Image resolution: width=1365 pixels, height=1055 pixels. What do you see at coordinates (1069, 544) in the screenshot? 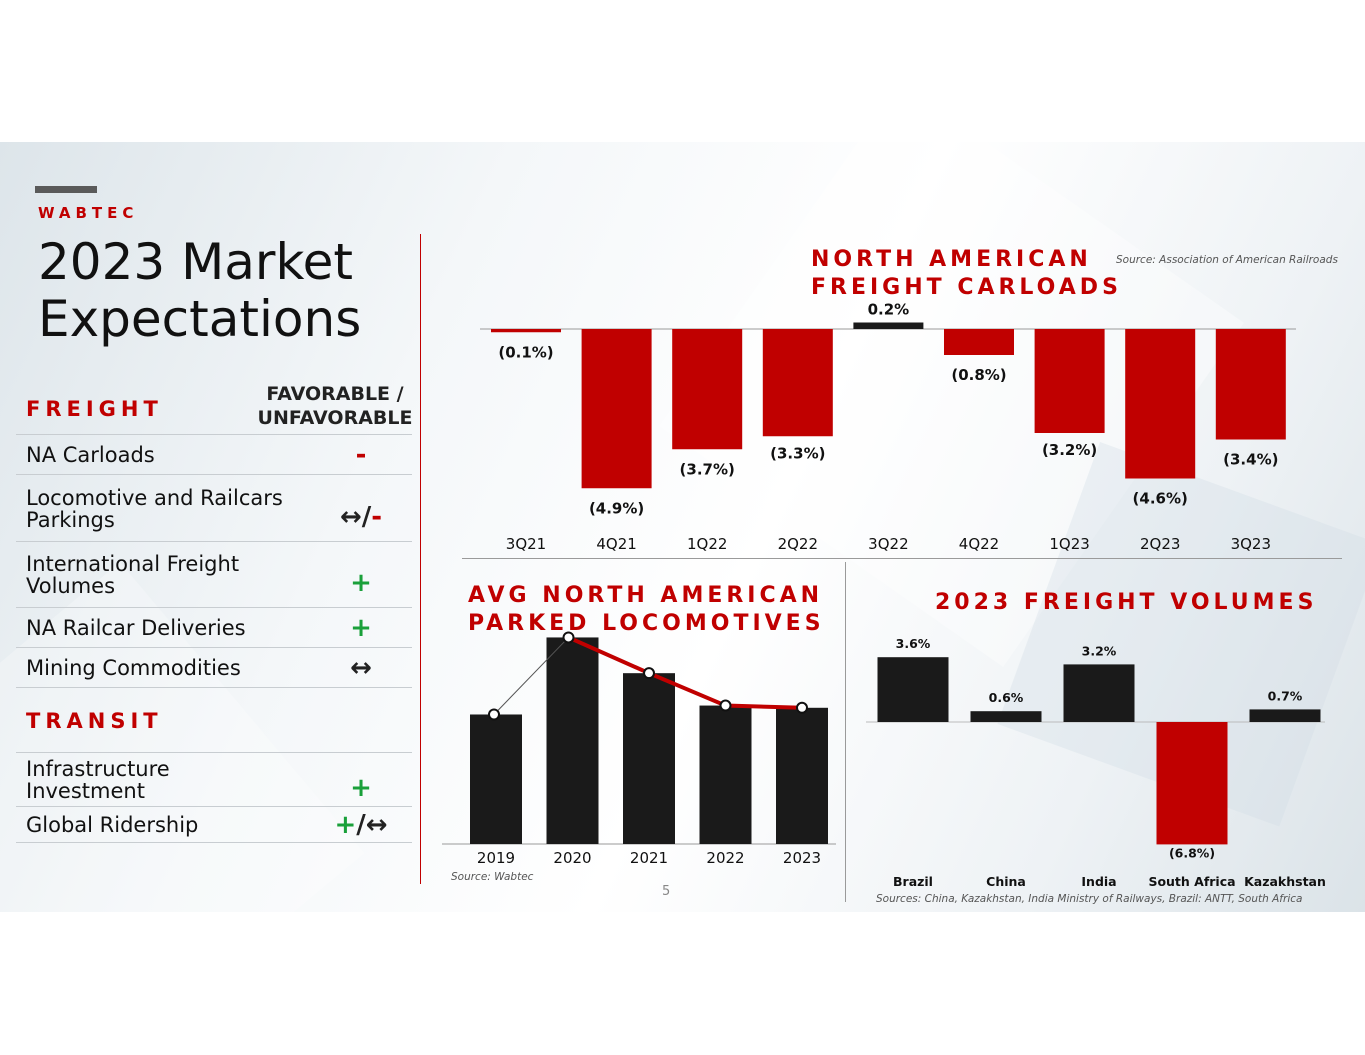
I see `carloads-x-tick: 1Q23` at bounding box center [1069, 544].